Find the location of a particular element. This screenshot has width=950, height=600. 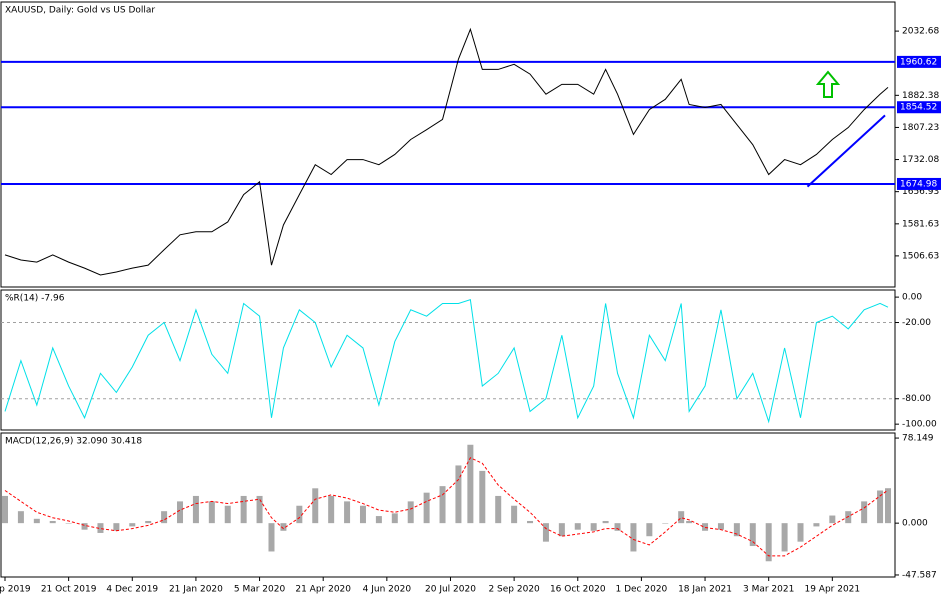

level-label: 1854.52 is located at coordinates (918, 108).